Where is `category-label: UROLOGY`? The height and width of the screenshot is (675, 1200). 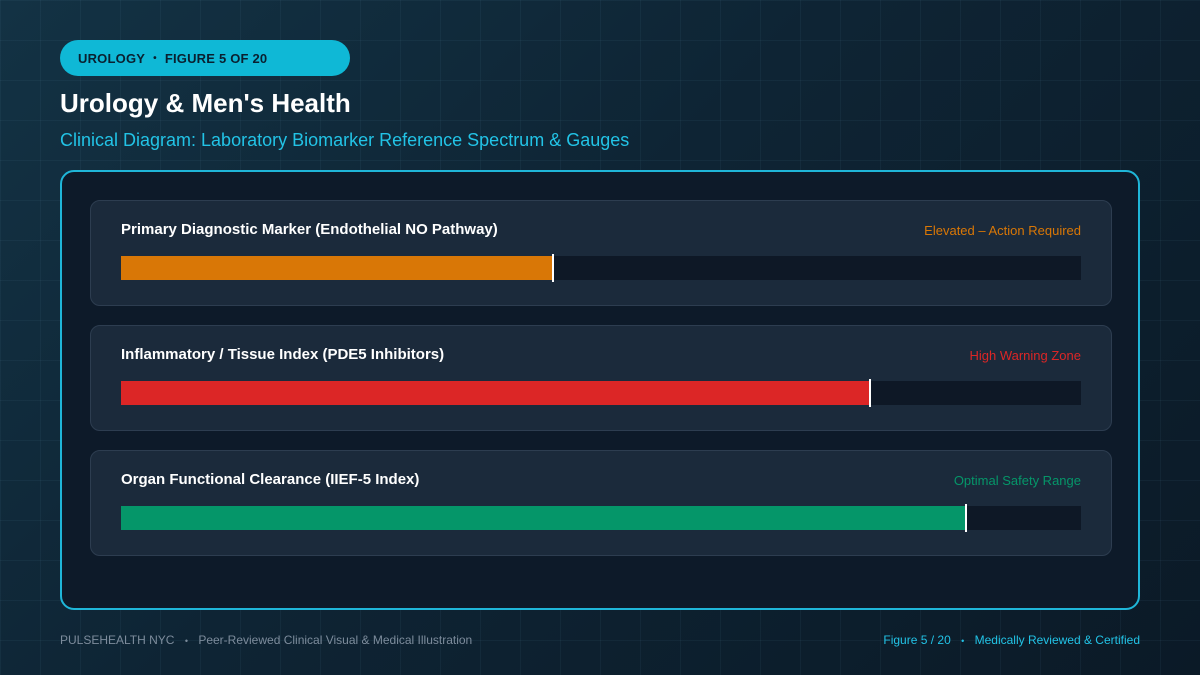
category-label: UROLOGY is located at coordinates (112, 58).